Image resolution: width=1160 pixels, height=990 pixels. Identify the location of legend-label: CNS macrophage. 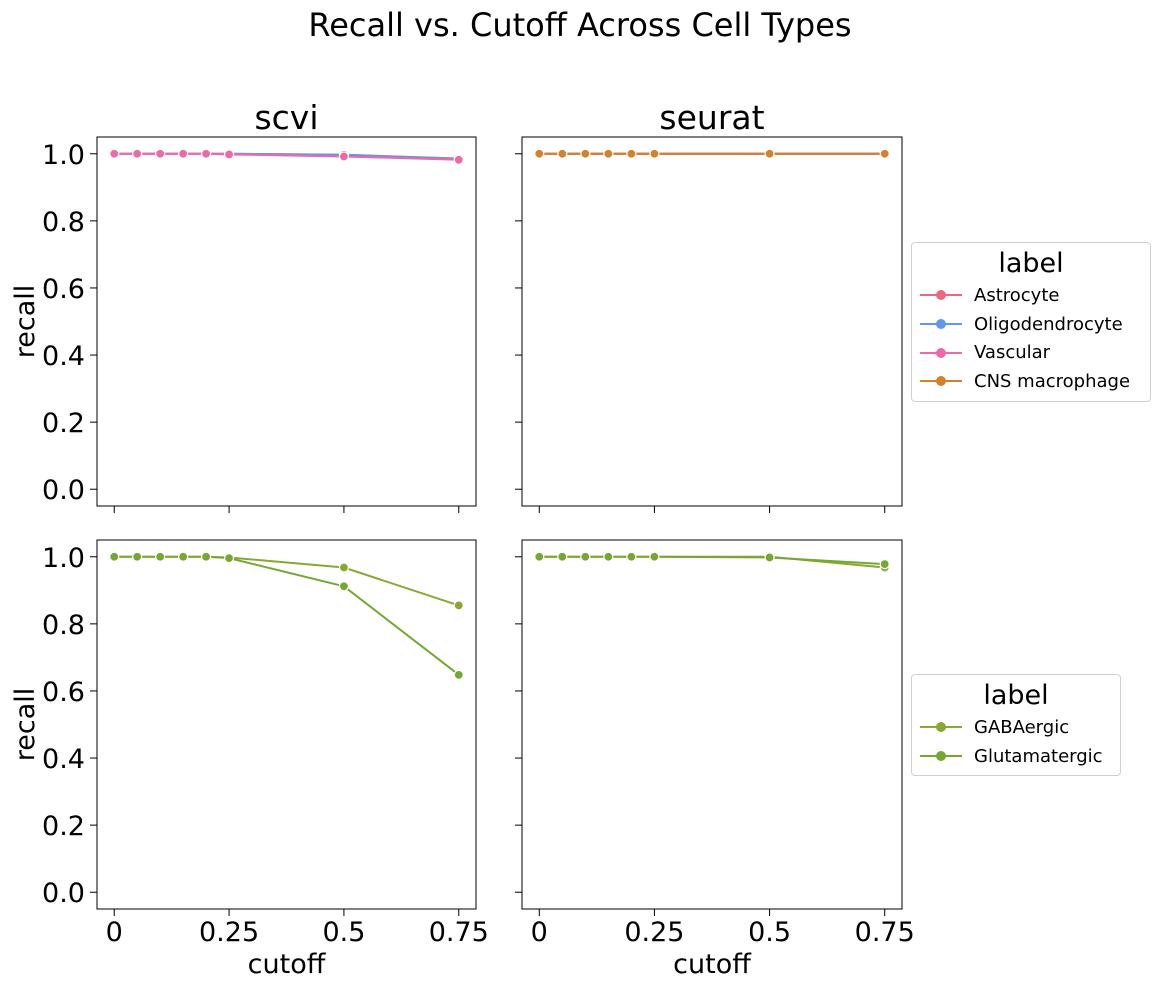
(1052, 381).